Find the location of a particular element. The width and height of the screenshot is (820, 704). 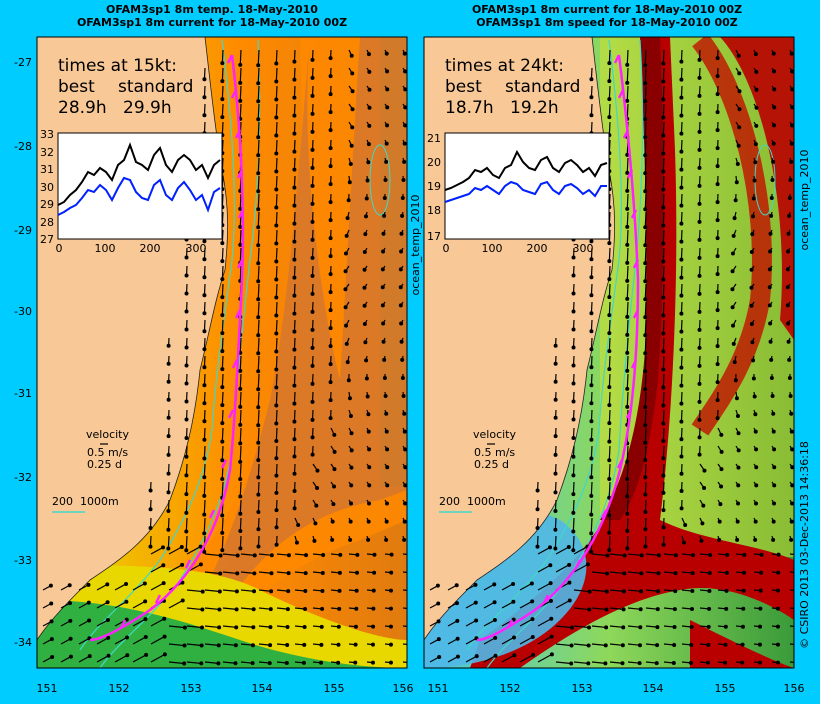

lon-tick: 151 is located at coordinates (438, 688).